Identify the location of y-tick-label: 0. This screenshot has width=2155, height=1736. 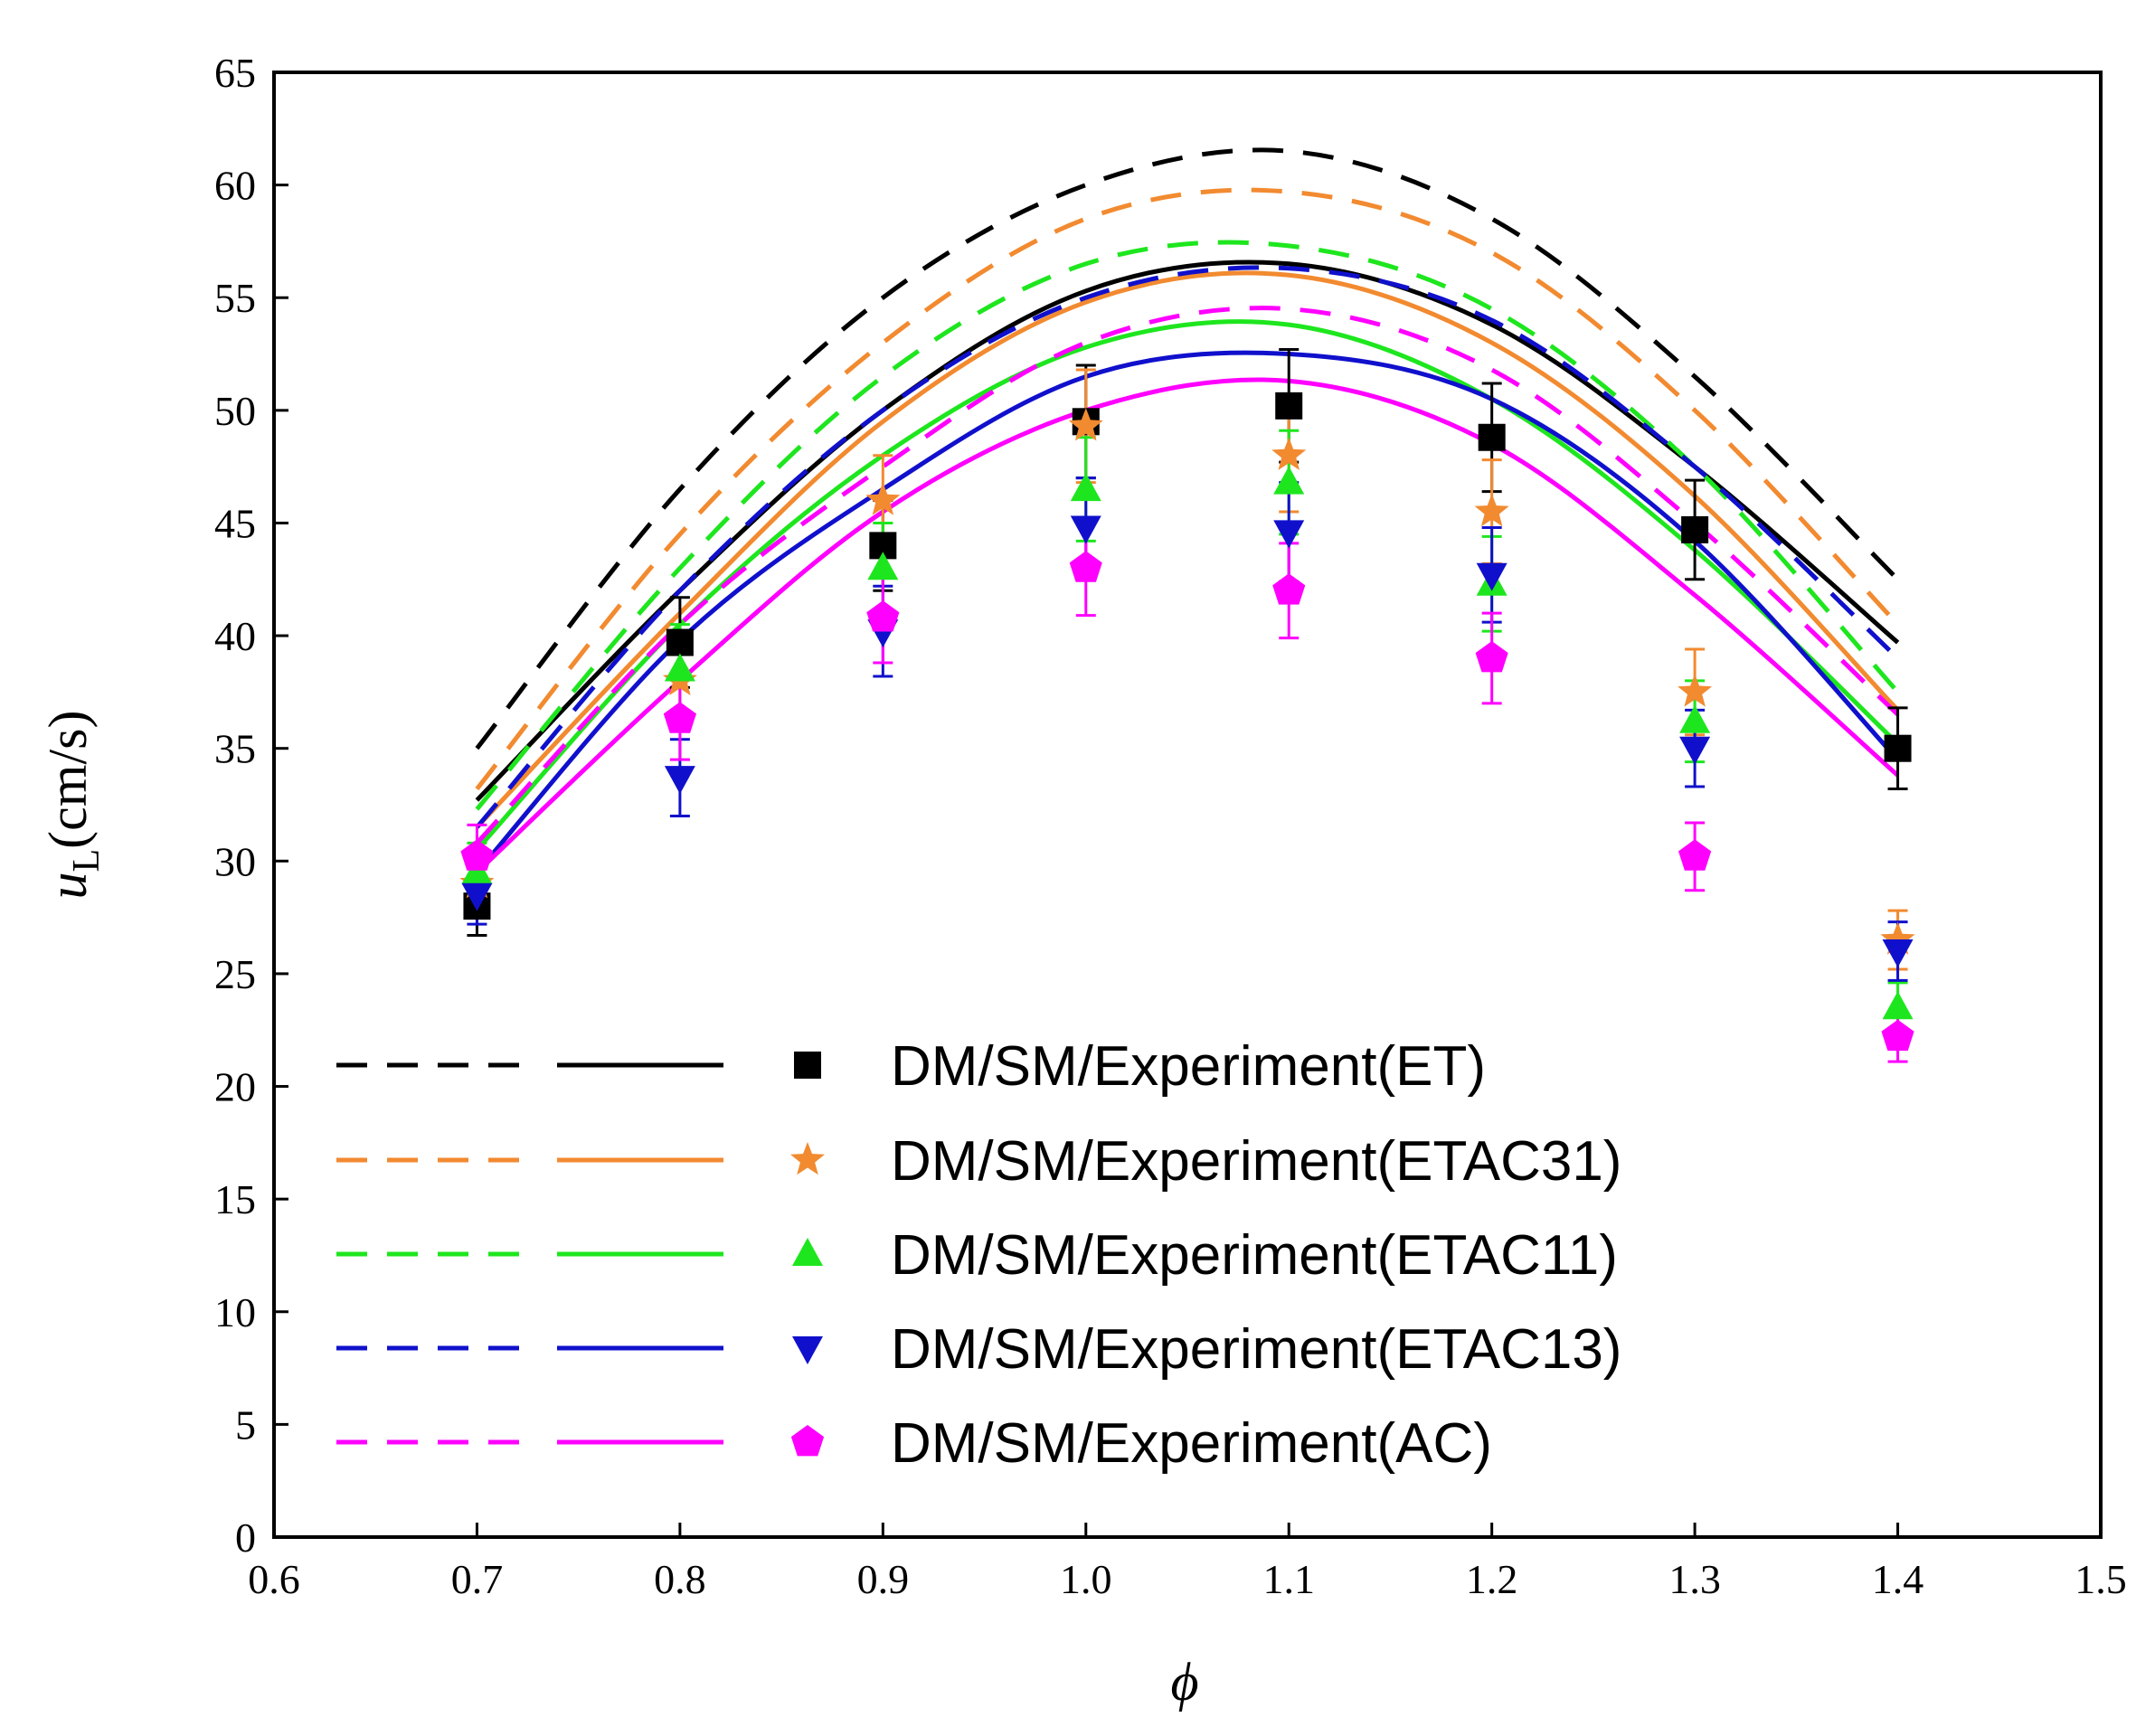
(246, 1537).